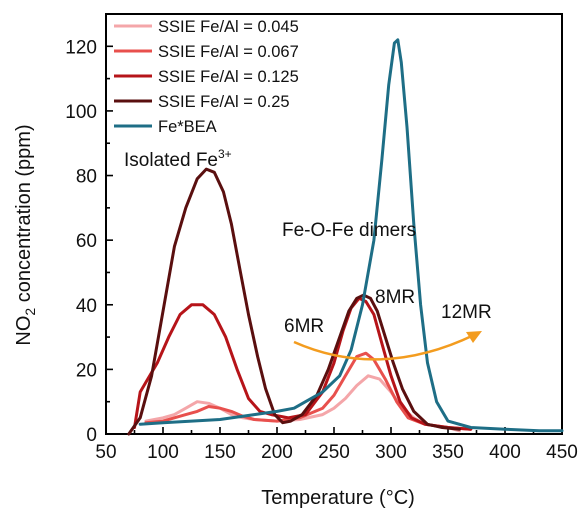 Image resolution: width=588 pixels, height=510 pixels. Describe the element at coordinates (349, 230) in the screenshot. I see `dimers-label: Fe-O-Fe dimers` at that location.